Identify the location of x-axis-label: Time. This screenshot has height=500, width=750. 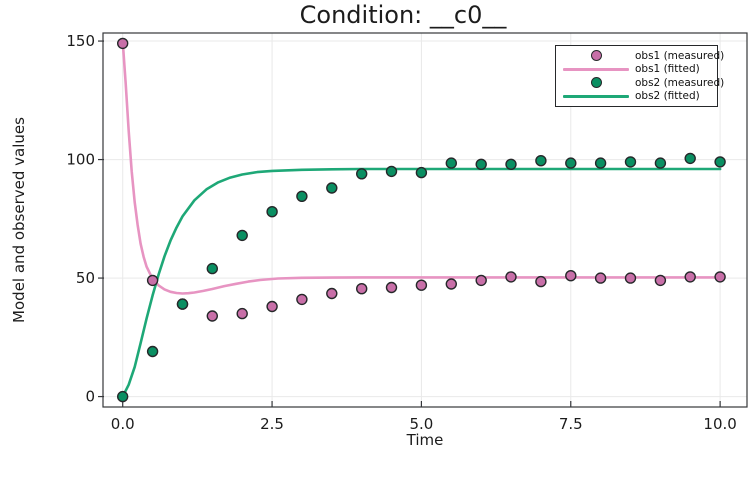
(425, 440).